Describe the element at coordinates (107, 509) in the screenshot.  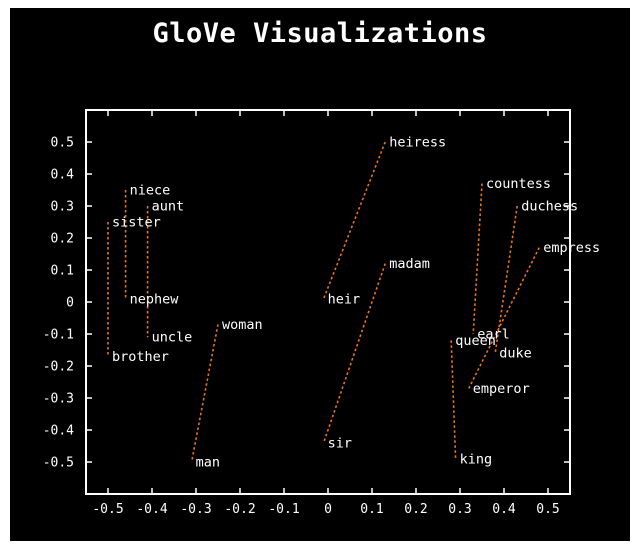
I see `x-tick-label: -0.5` at that location.